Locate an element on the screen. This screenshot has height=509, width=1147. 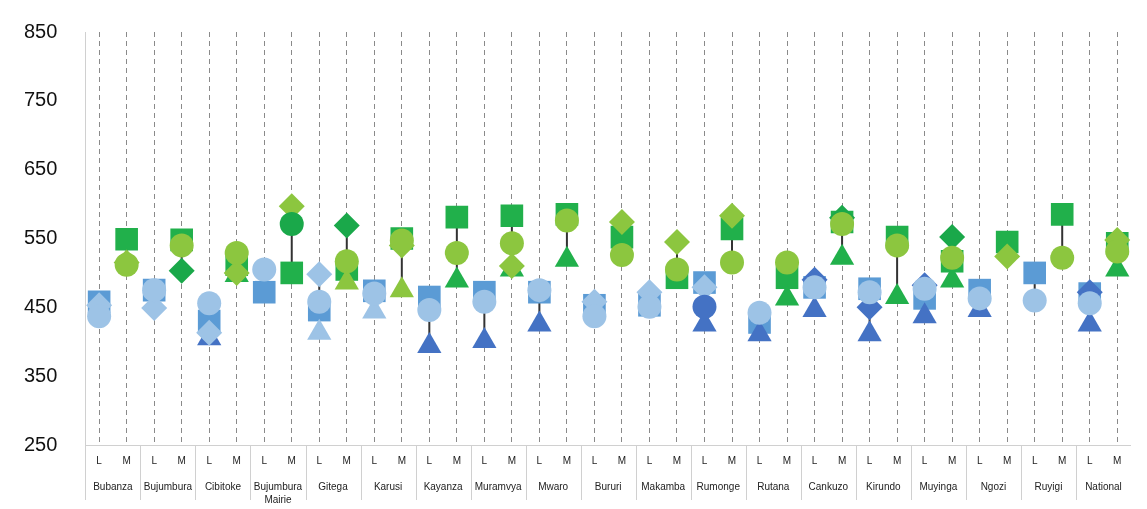
text: Cankuzo is located at coordinates (828, 486).